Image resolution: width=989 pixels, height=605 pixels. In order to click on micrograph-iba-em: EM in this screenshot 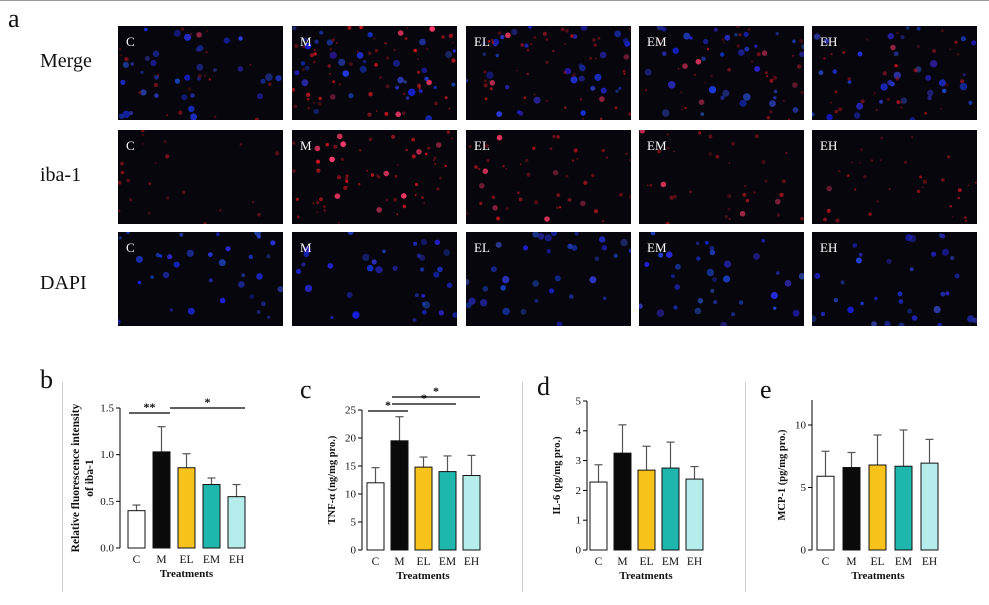, I will do `click(721, 177)`.